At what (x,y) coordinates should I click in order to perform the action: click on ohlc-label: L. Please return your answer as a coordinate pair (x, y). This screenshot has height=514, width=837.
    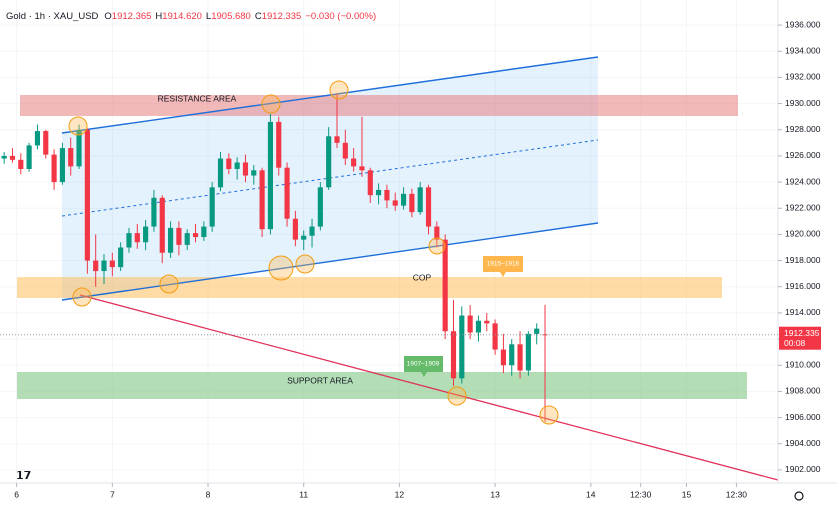
    Looking at the image, I should click on (208, 16).